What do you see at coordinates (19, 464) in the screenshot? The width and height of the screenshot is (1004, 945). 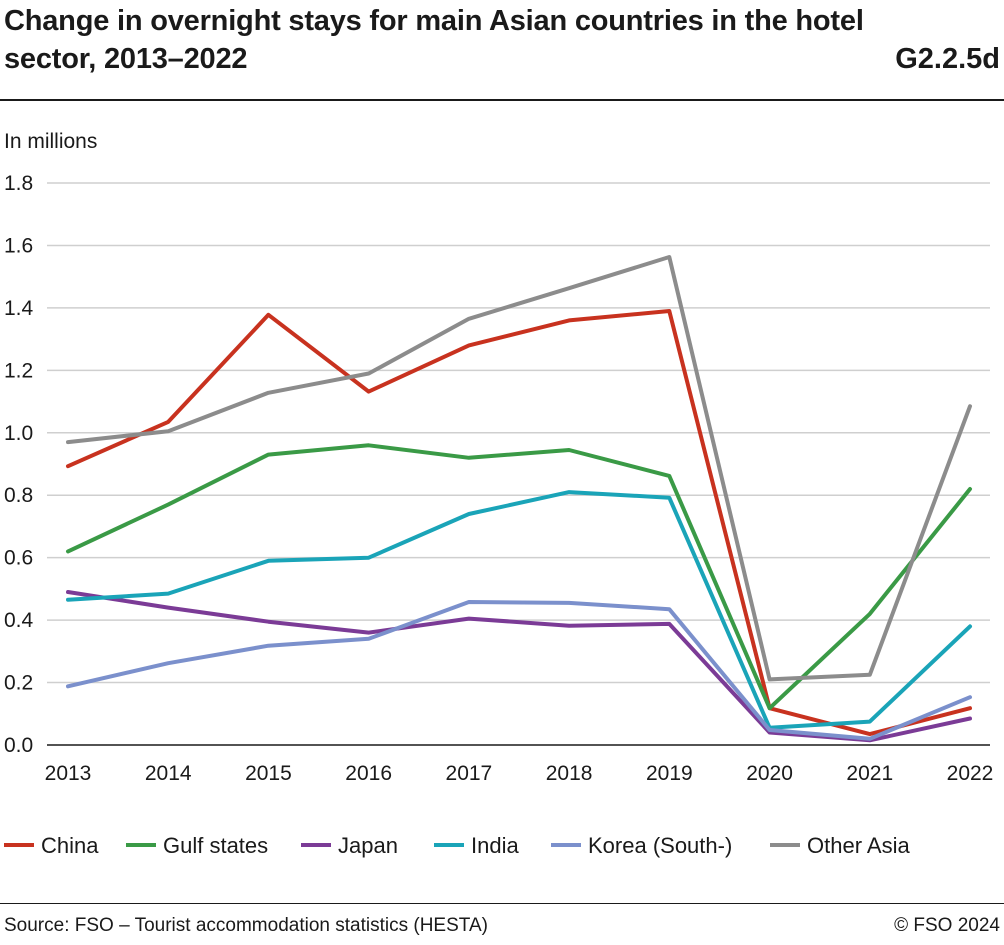 I see `y-tick-labels: 0.0 0.2 0.4 0.6 0.8 1.0 1.2 1.4 1.6 1.8` at bounding box center [19, 464].